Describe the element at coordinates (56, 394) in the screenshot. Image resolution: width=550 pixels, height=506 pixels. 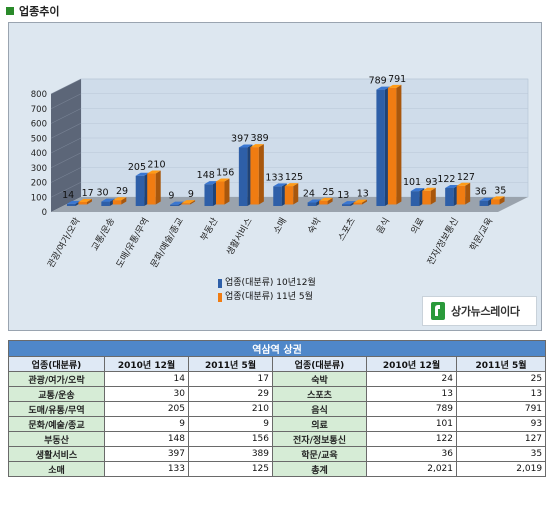
I see `category-cell: 교통/운송` at that location.